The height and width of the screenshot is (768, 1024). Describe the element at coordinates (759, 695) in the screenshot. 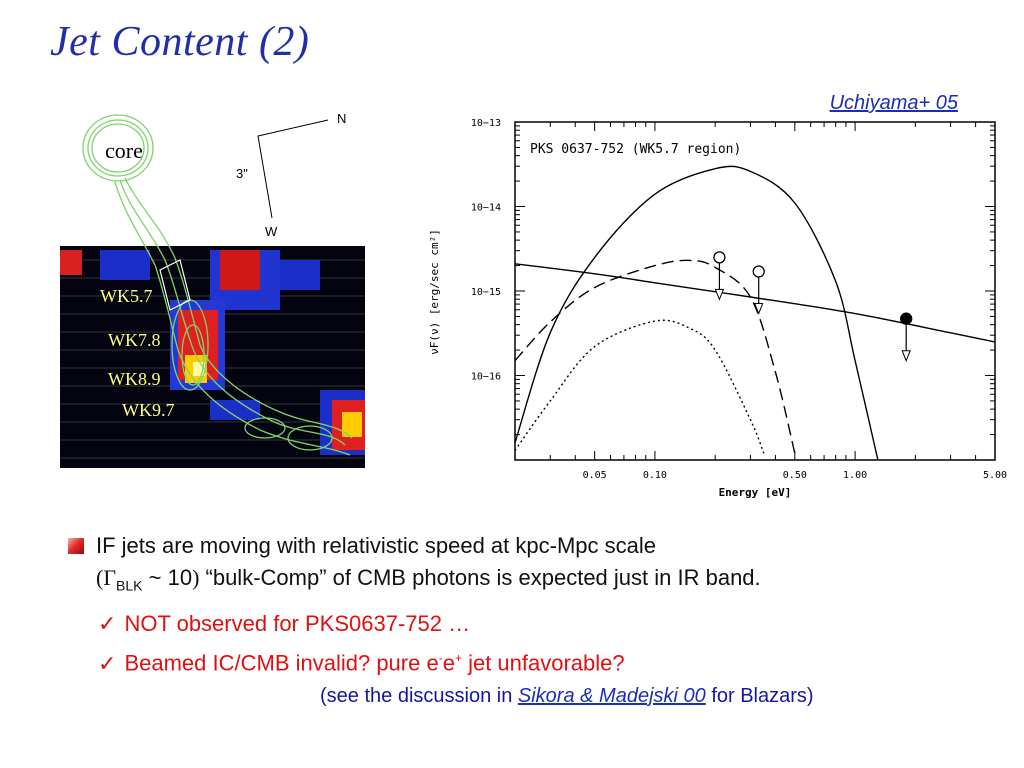

I see `reference-text-b: for Blazars)` at that location.